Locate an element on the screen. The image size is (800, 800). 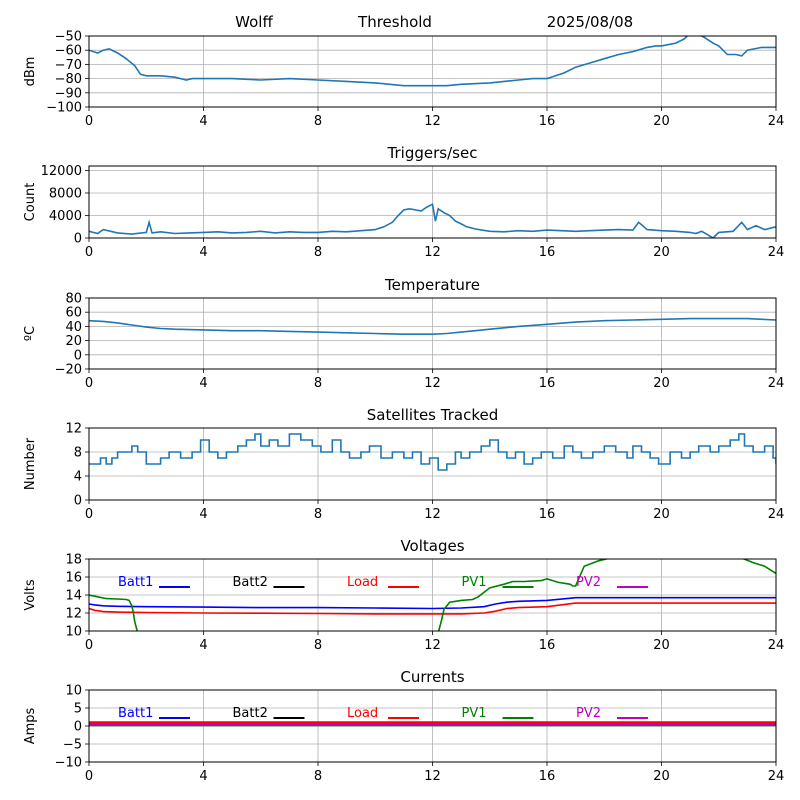
y-axis-label: Volts is located at coordinates (30, 595).